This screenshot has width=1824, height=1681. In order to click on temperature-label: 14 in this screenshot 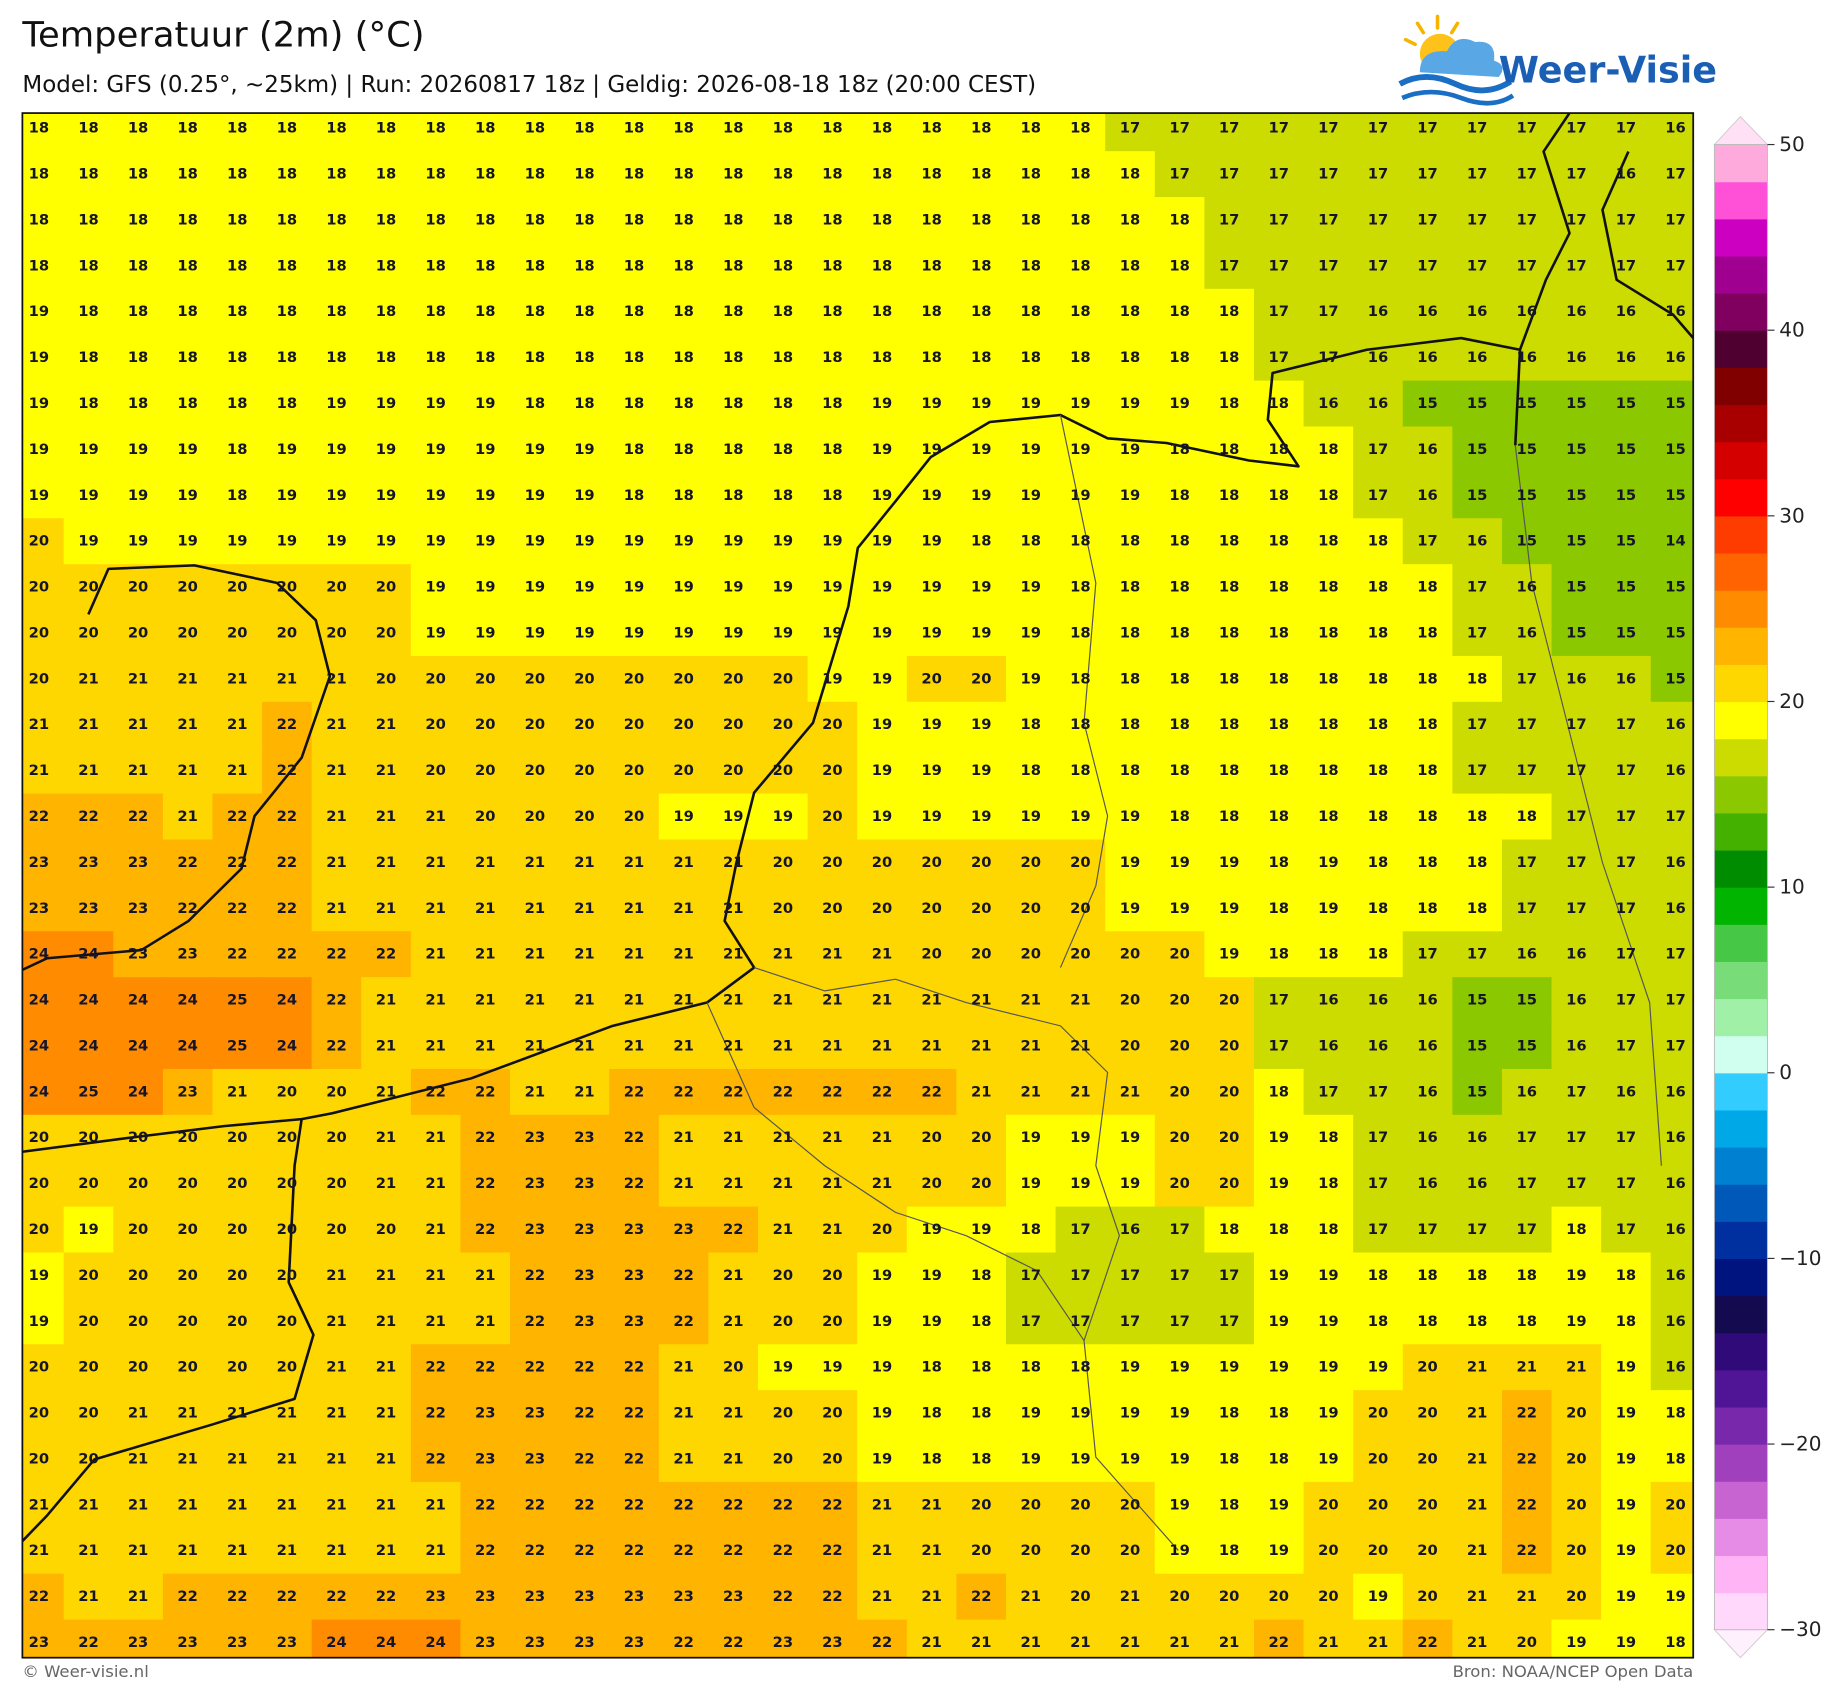, I will do `click(1675, 541)`.